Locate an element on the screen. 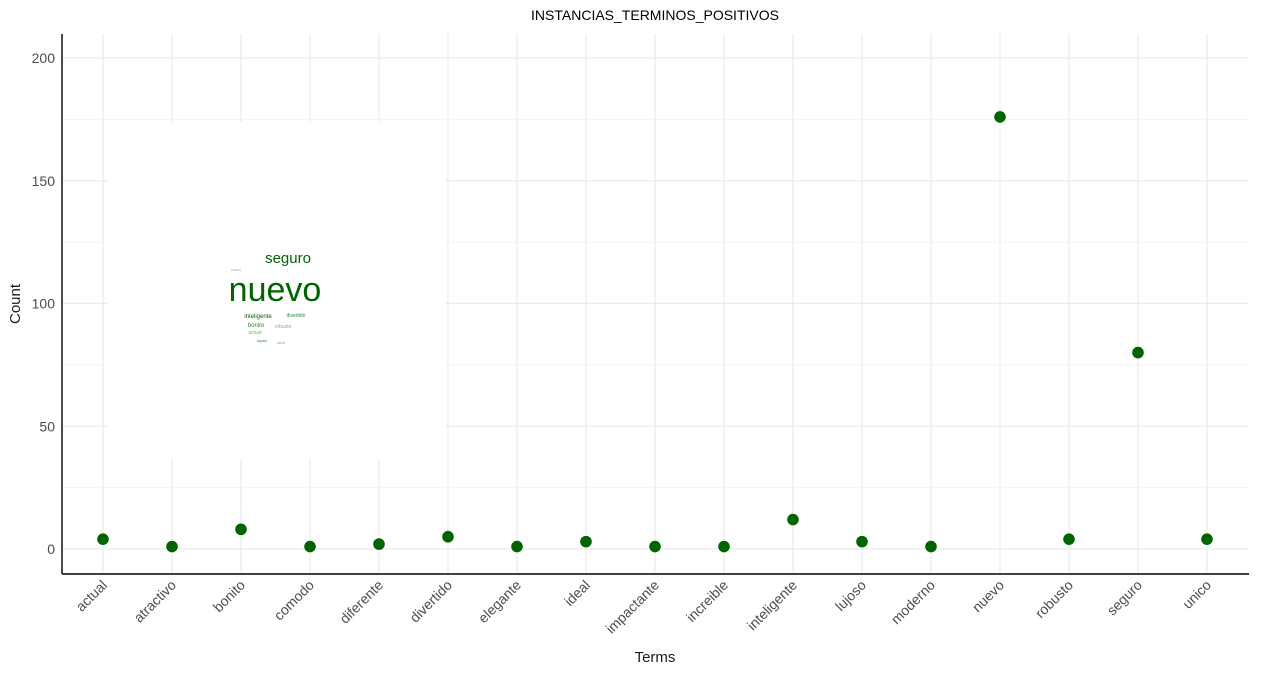 Image resolution: width=1275 pixels, height=677 pixels. y-tick-labels: 0 50 100 150 200 is located at coordinates (44, 303).